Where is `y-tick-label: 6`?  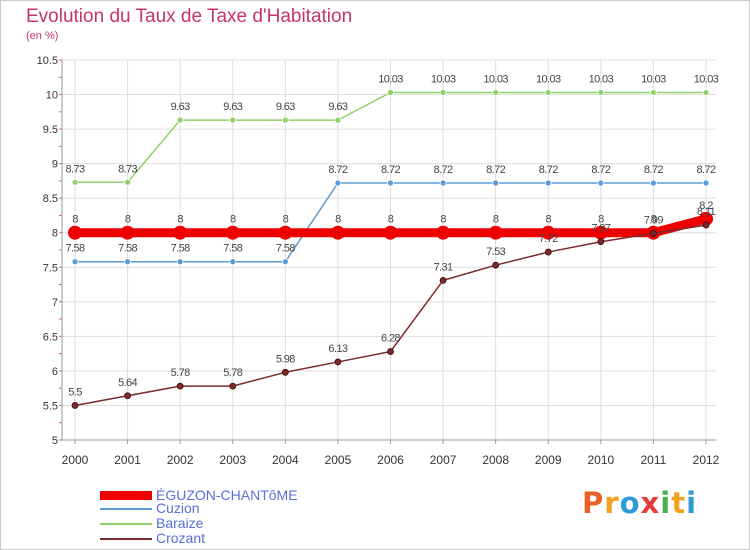 y-tick-label: 6 is located at coordinates (55, 372).